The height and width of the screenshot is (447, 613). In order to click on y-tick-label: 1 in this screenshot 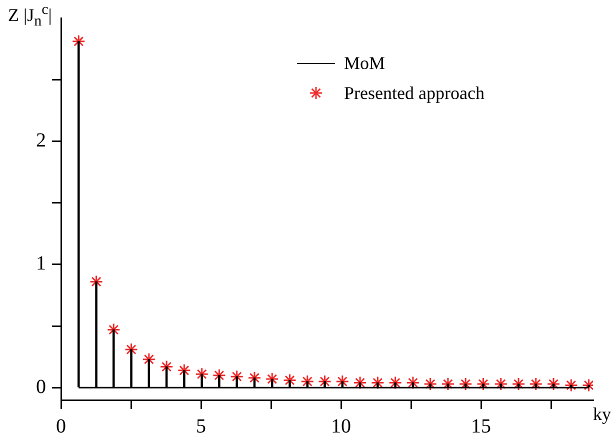, I will do `click(41, 263)`.